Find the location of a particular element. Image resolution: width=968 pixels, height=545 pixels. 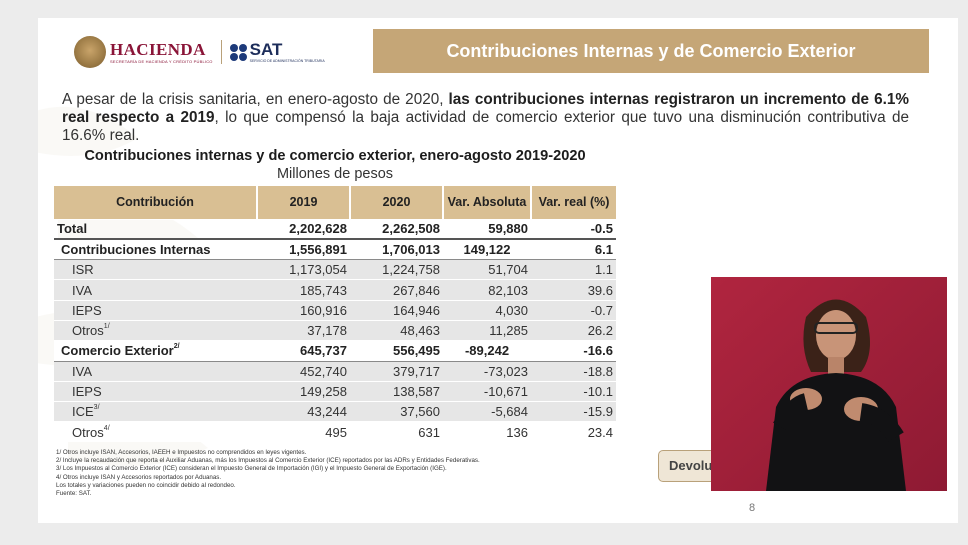

cell-2020: 379,717 is located at coordinates (396, 371).